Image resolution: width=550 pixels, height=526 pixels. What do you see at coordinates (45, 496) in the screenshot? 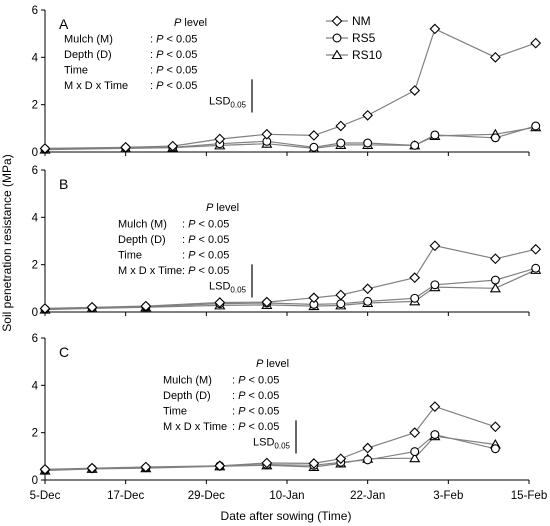
I see `x-tick-label: 5-Dec` at bounding box center [45, 496].